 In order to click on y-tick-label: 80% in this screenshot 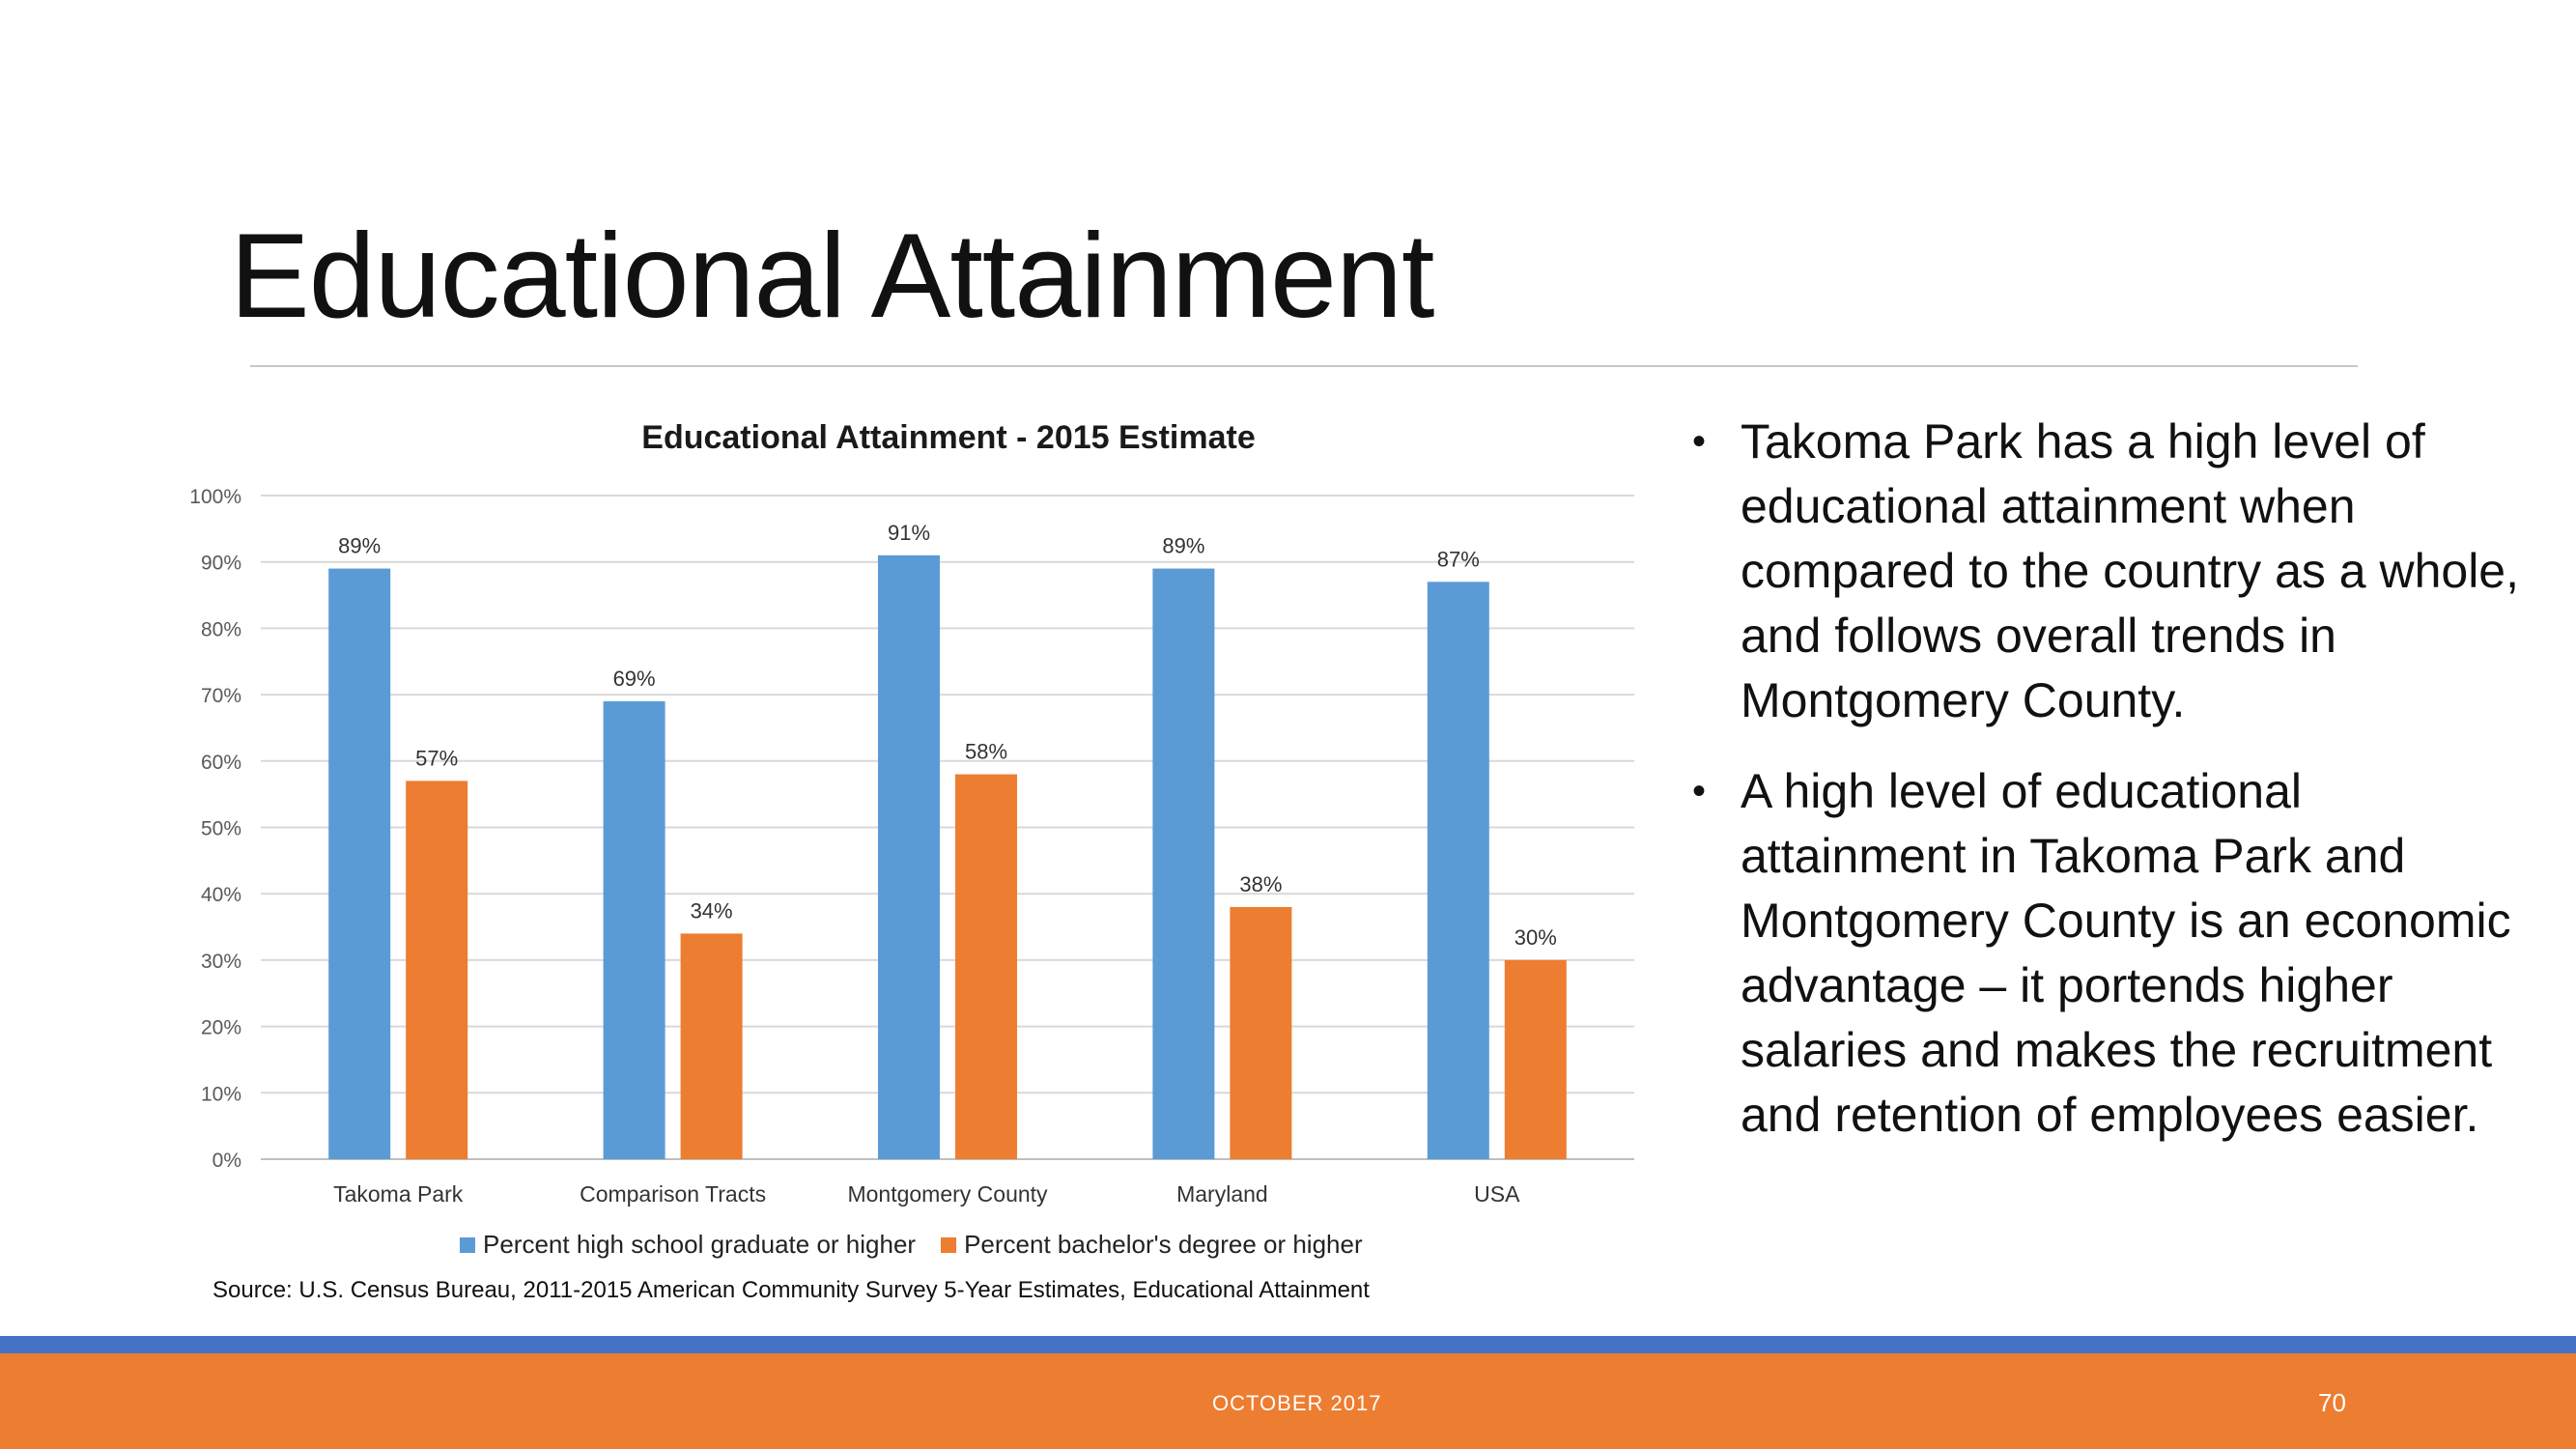, I will do `click(221, 629)`.